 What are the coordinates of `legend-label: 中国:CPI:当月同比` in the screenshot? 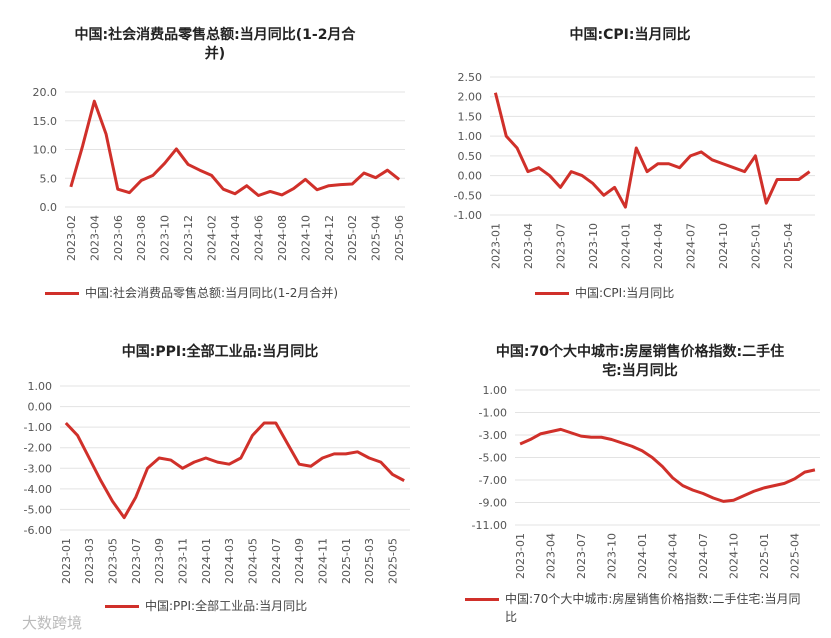 It's located at (625, 293).